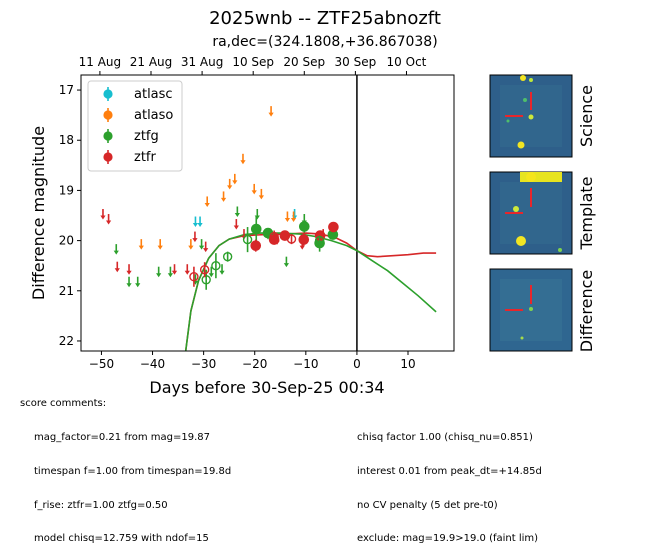 This screenshot has width=650, height=556. I want to click on legend-marker-atlasc, so click(108, 94).